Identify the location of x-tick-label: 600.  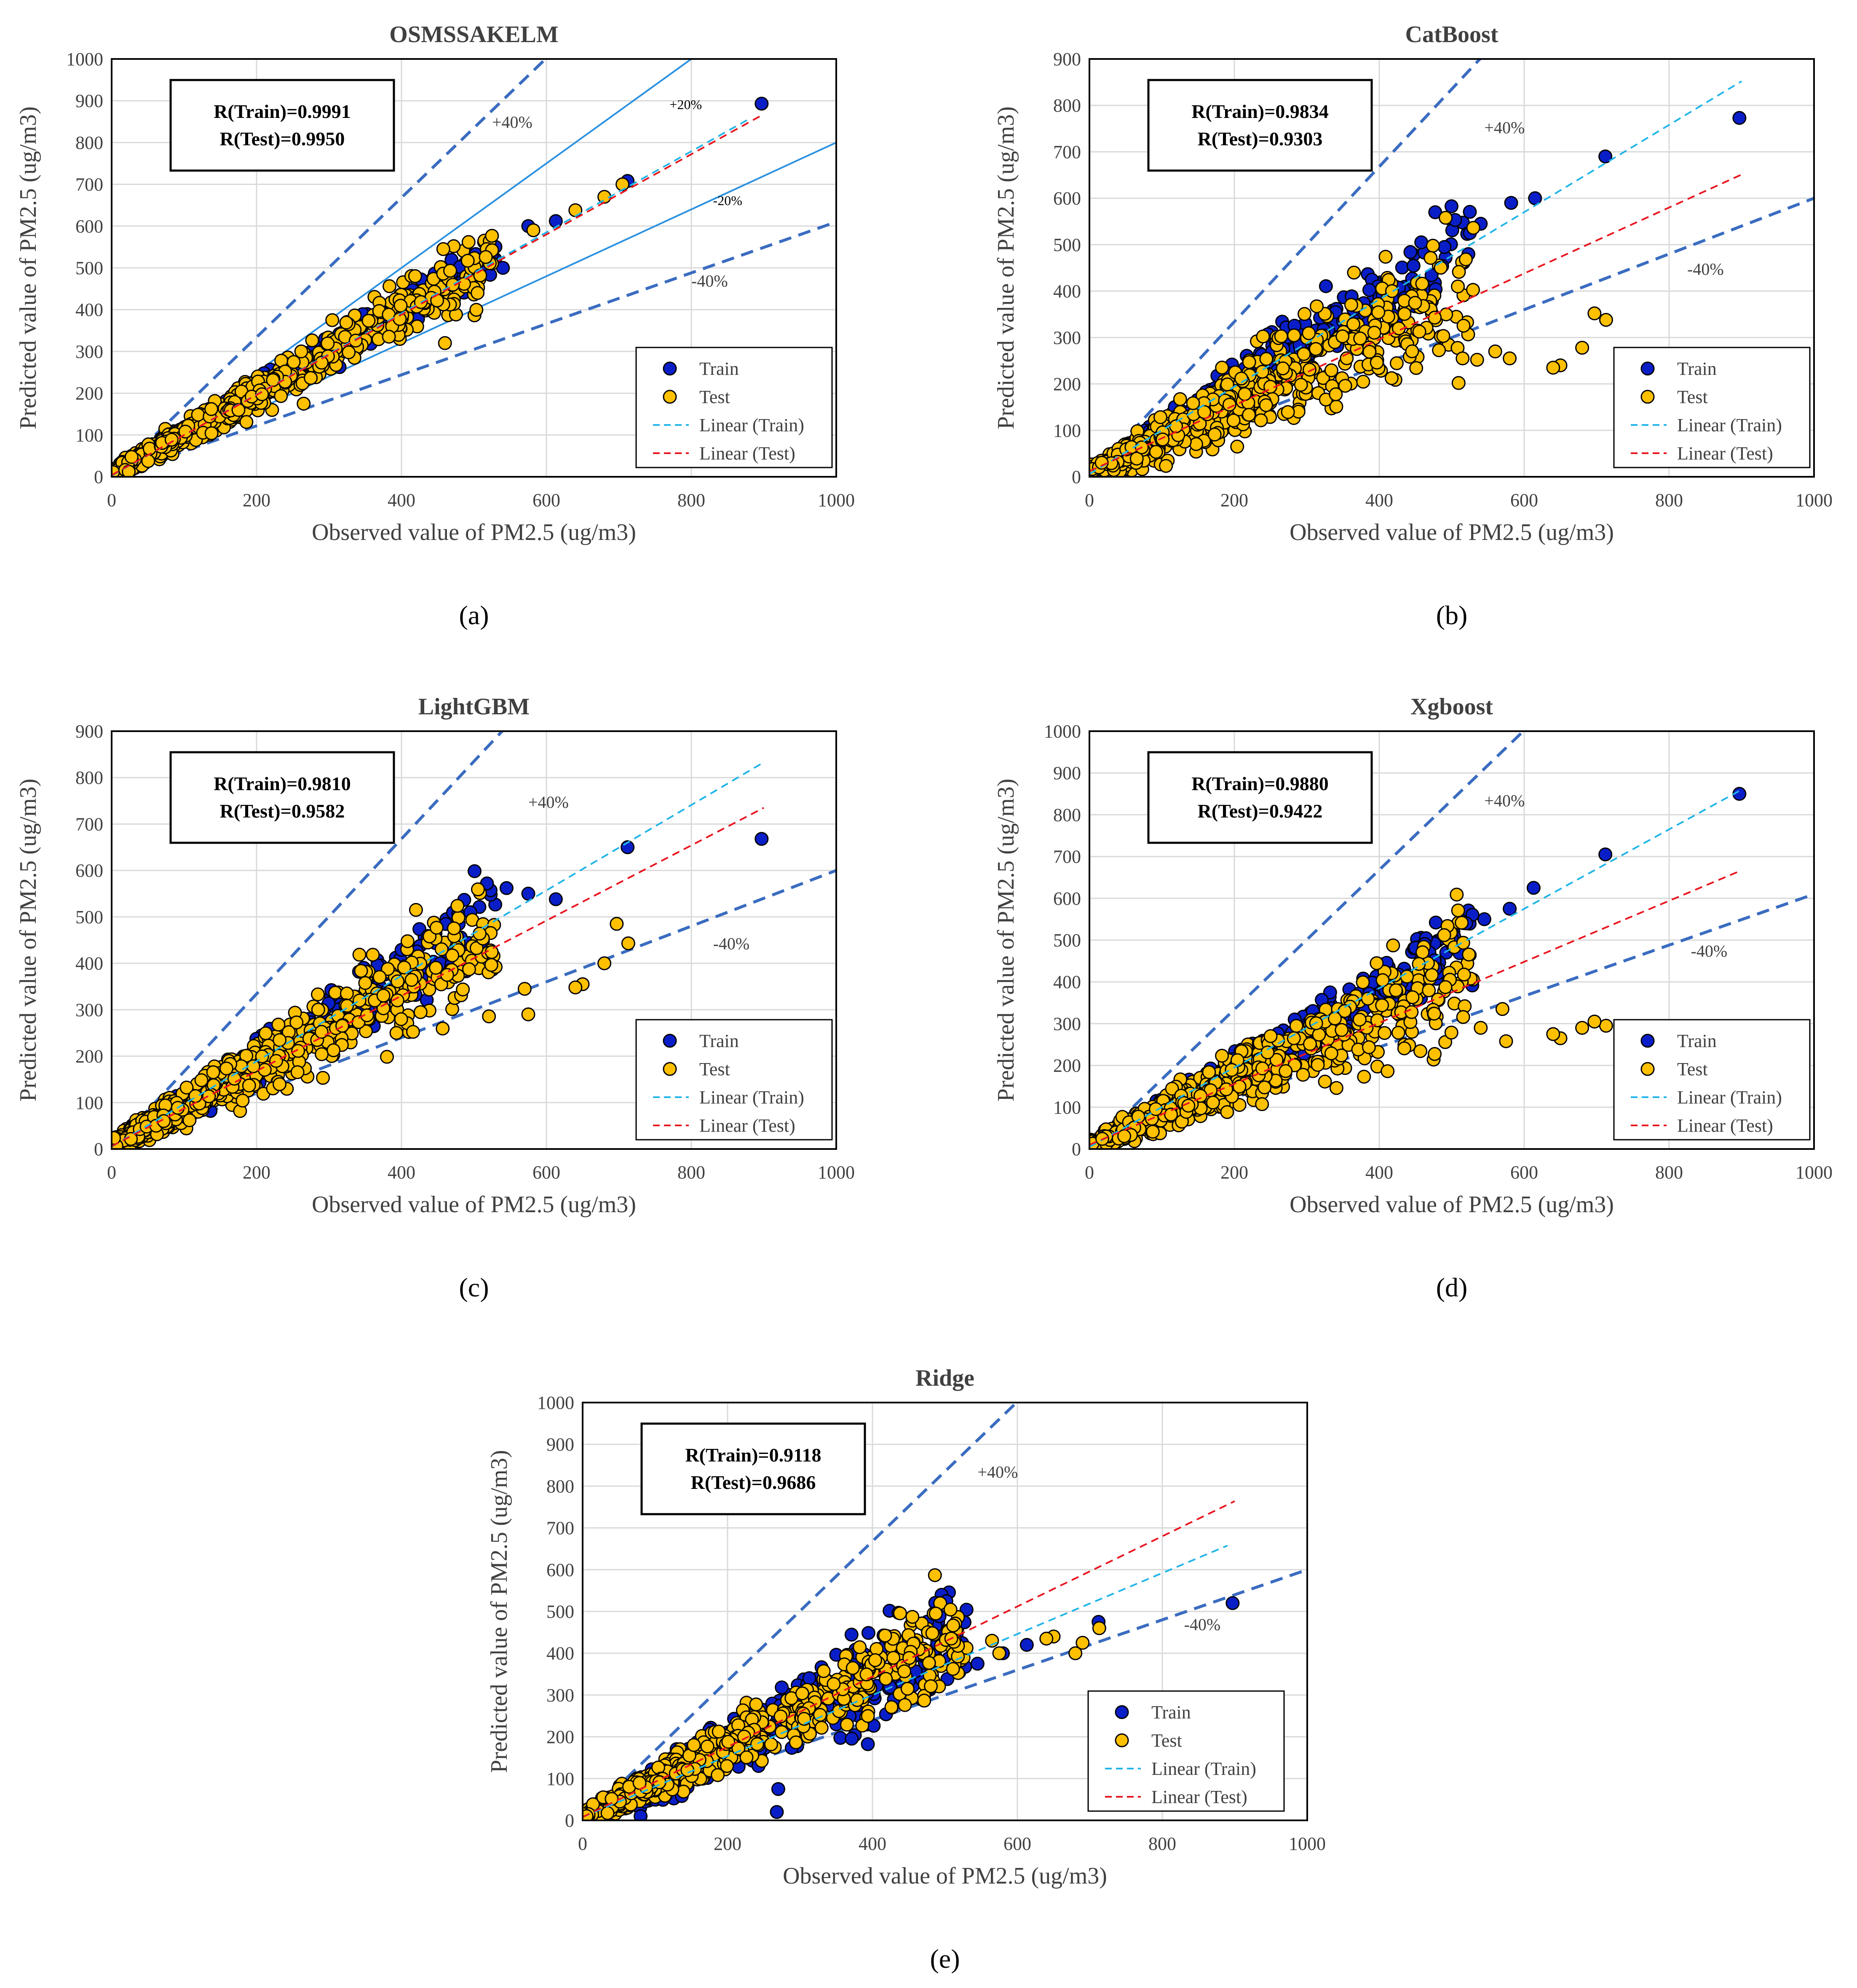
(1524, 500).